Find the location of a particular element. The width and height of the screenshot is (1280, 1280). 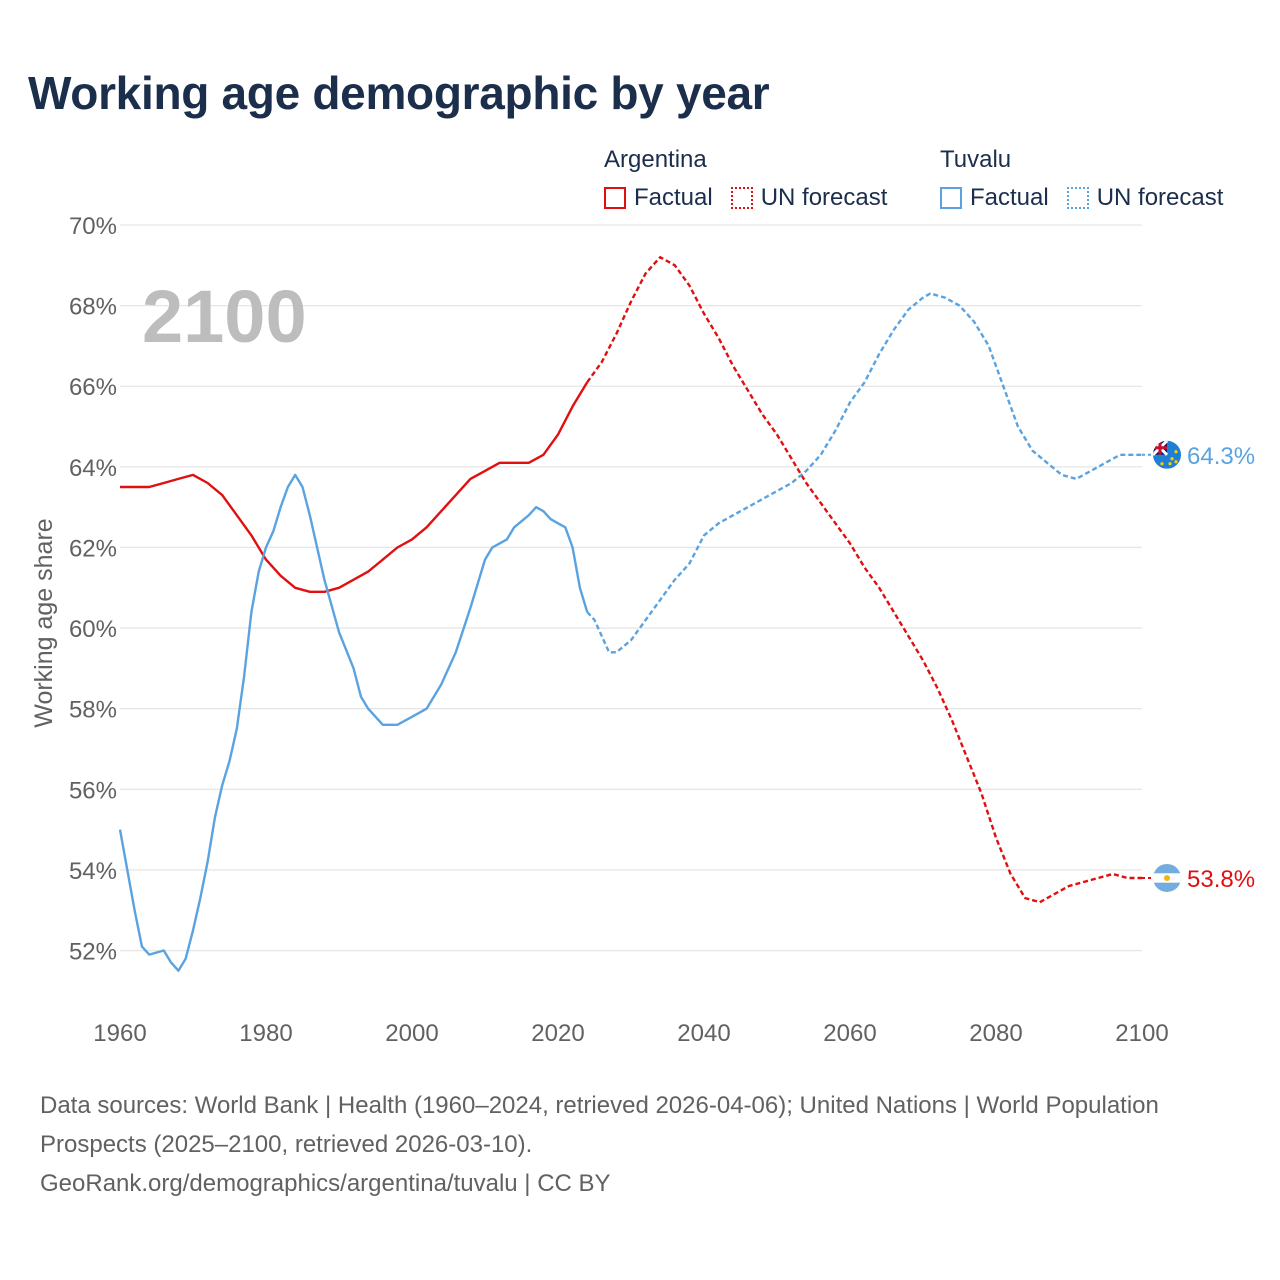

legend-argentina: Argentina Factual UN forecast is located at coordinates (754, 179).